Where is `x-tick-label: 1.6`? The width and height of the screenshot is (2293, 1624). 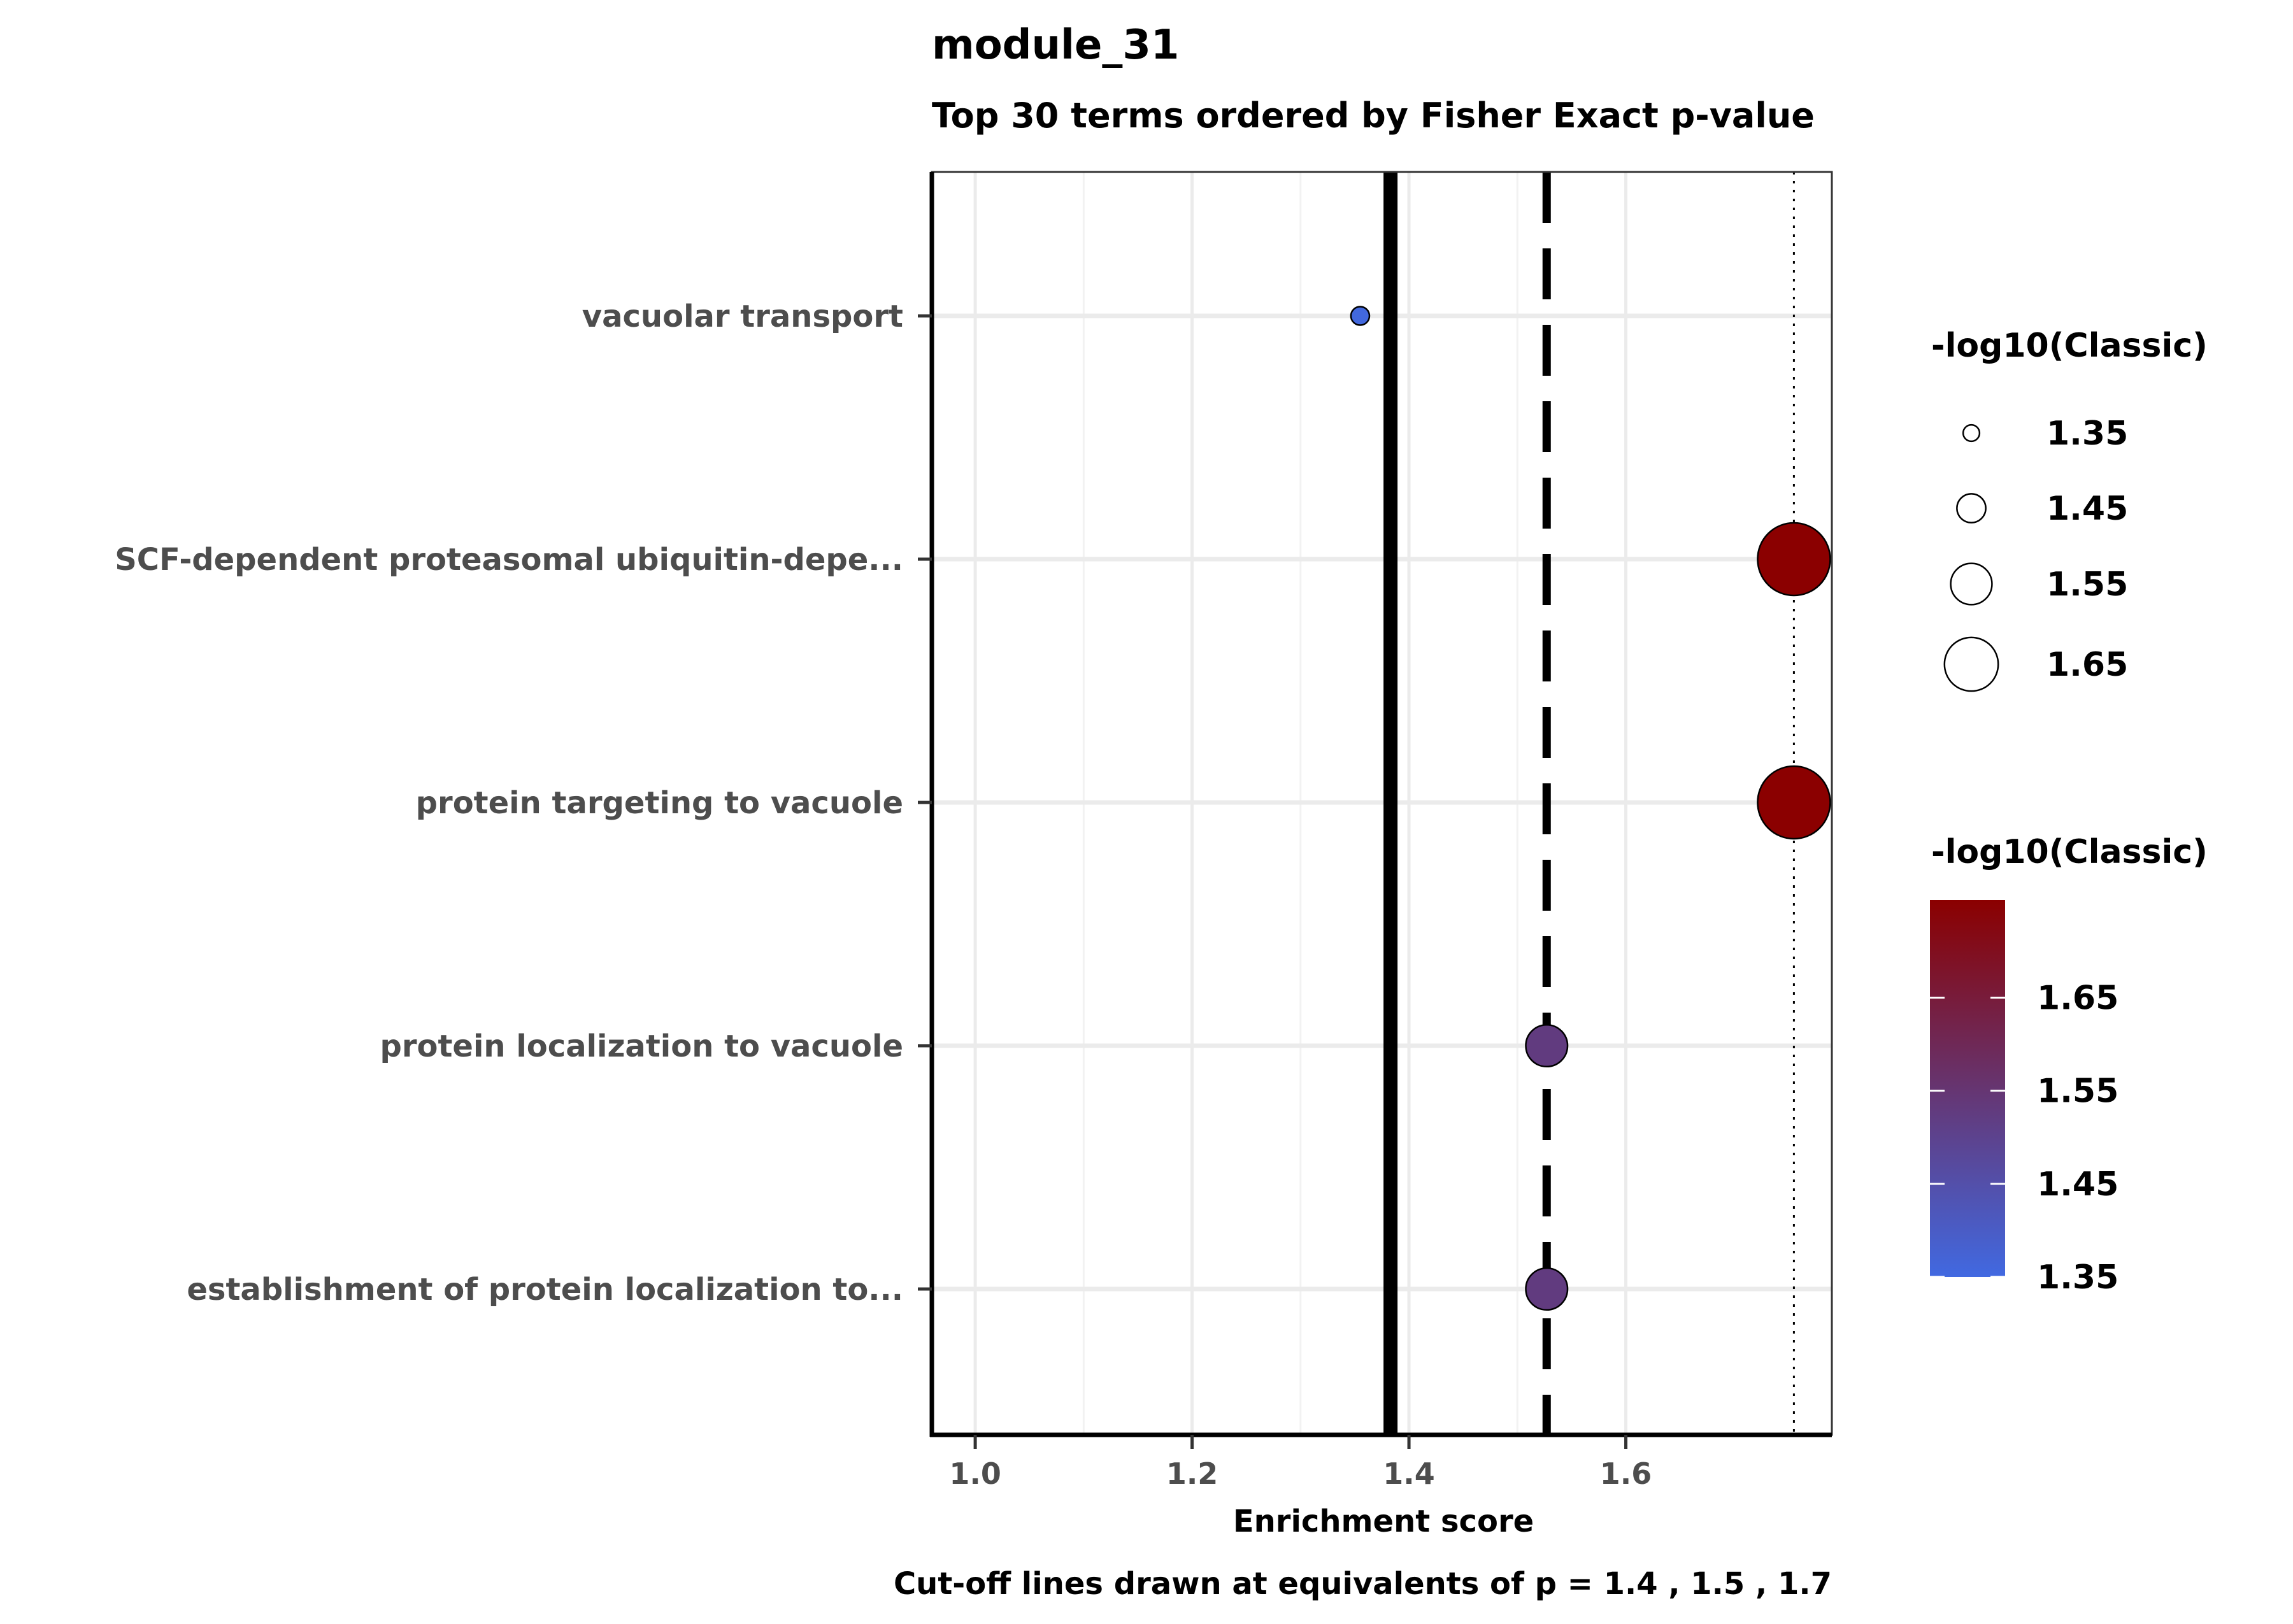 x-tick-label: 1.6 is located at coordinates (1626, 1474).